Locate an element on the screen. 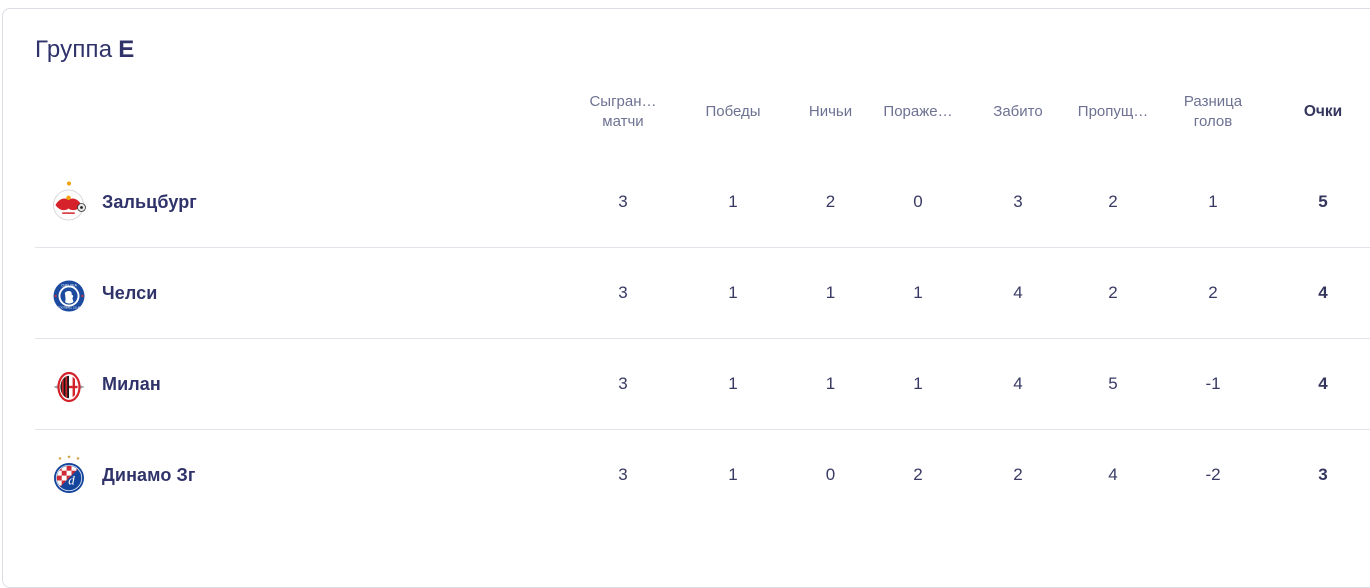 The width and height of the screenshot is (1370, 588). cell-goal-diff: -1 is located at coordinates (1213, 383).